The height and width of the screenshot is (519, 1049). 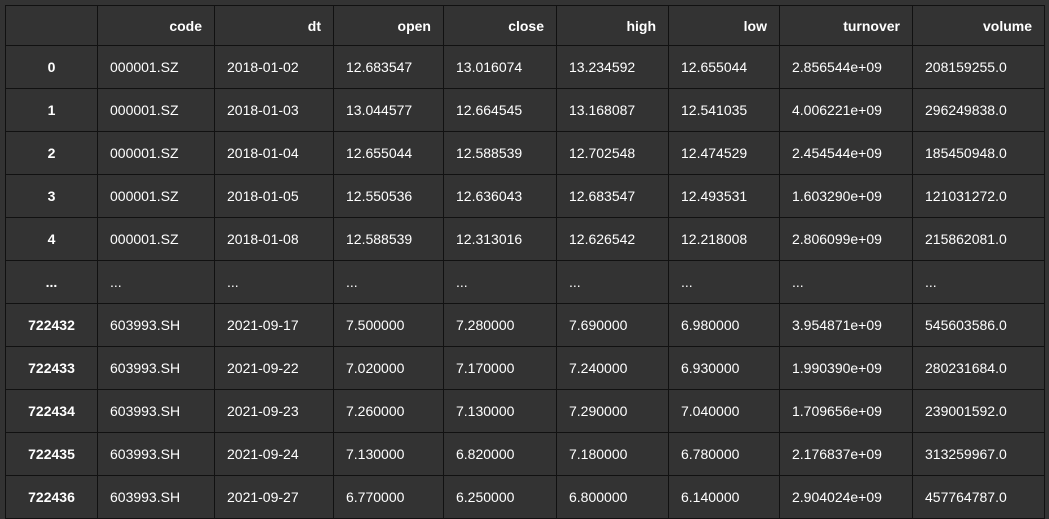 What do you see at coordinates (724, 497) in the screenshot?
I see `cell-low: 6.140000` at bounding box center [724, 497].